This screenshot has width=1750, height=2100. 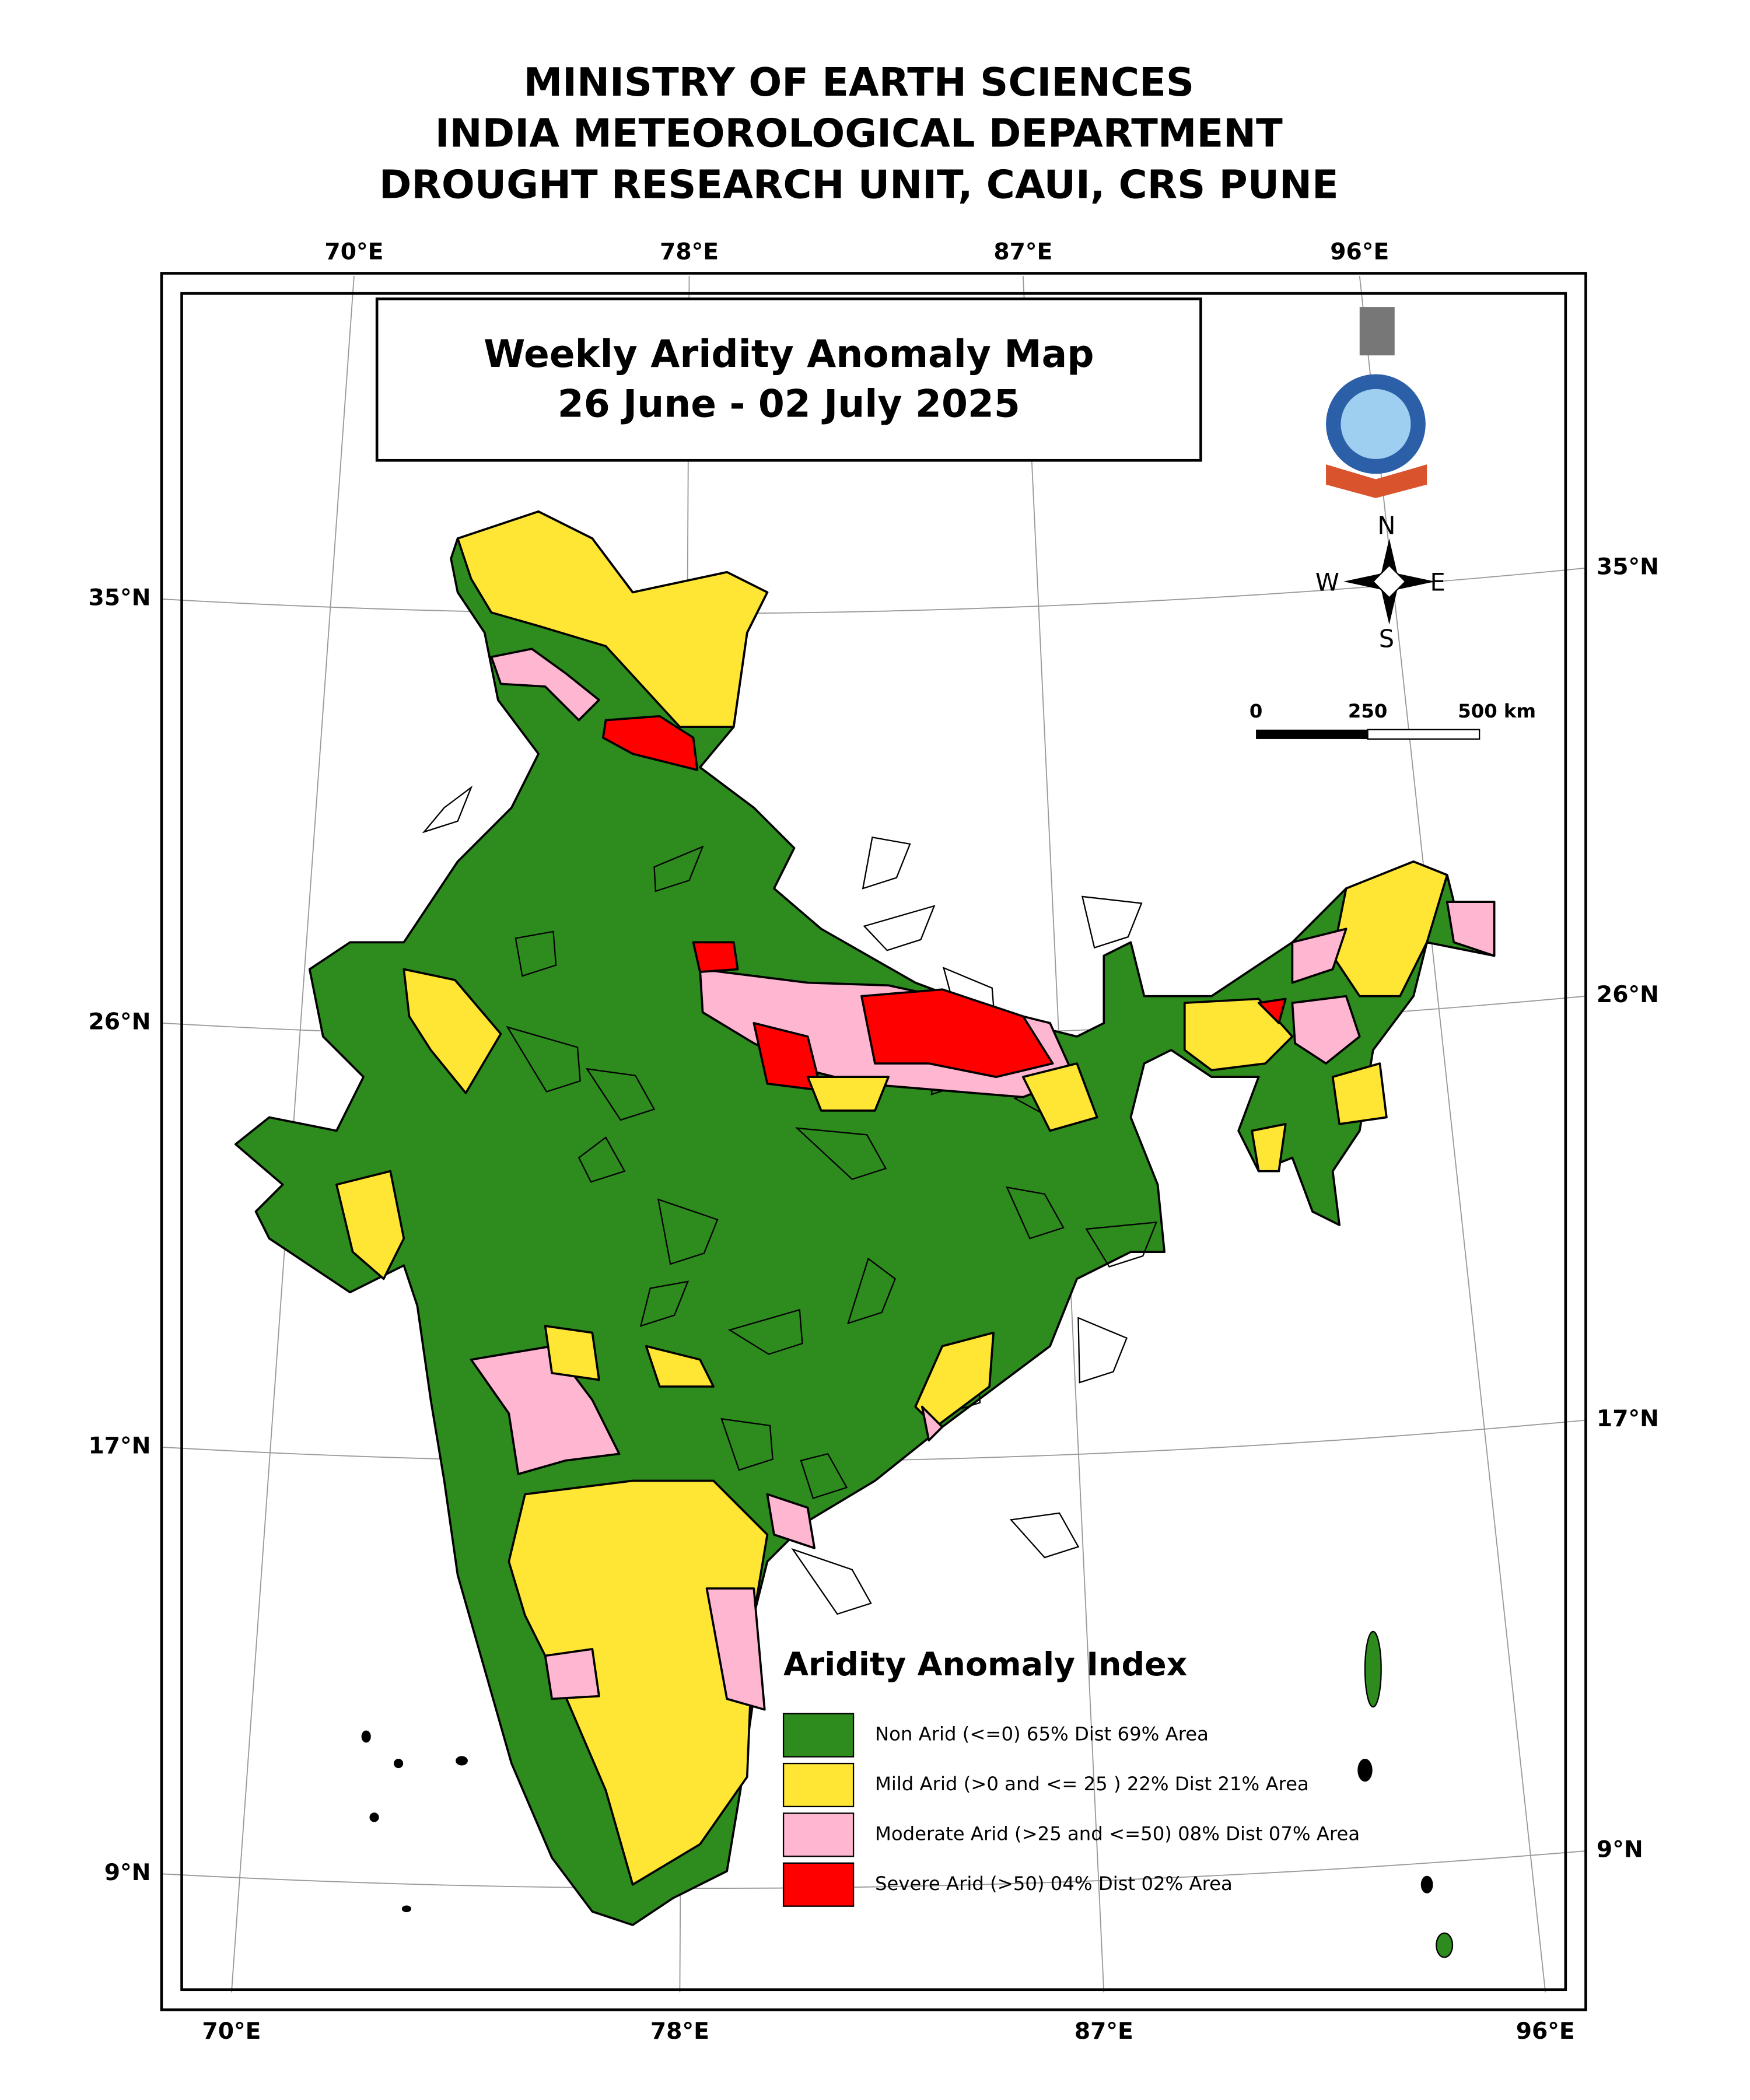 What do you see at coordinates (1497, 711) in the screenshot?
I see `scale-label: 500 km` at bounding box center [1497, 711].